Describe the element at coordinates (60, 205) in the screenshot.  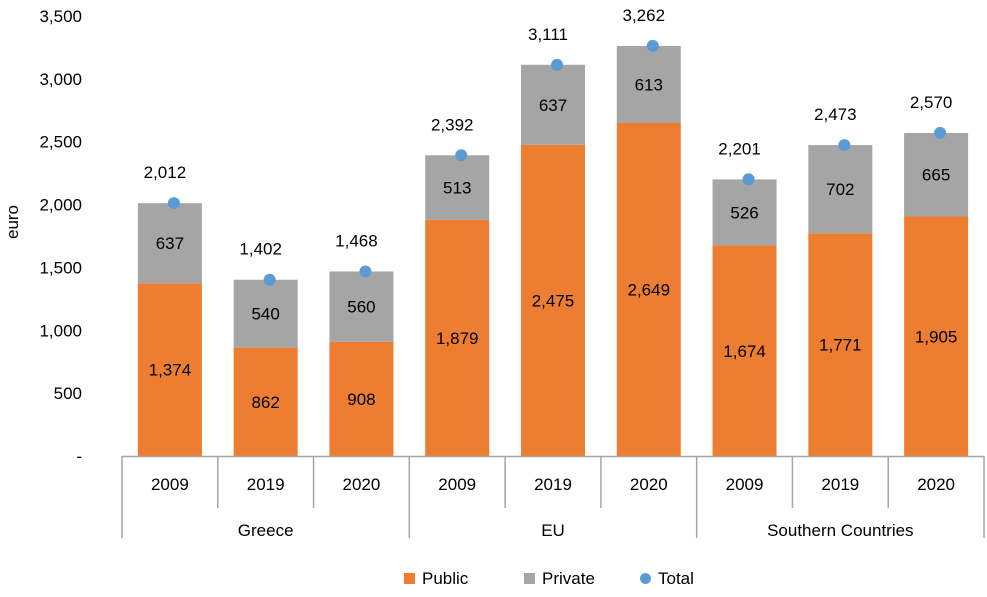
I see `y-tick-label: 2,000` at that location.